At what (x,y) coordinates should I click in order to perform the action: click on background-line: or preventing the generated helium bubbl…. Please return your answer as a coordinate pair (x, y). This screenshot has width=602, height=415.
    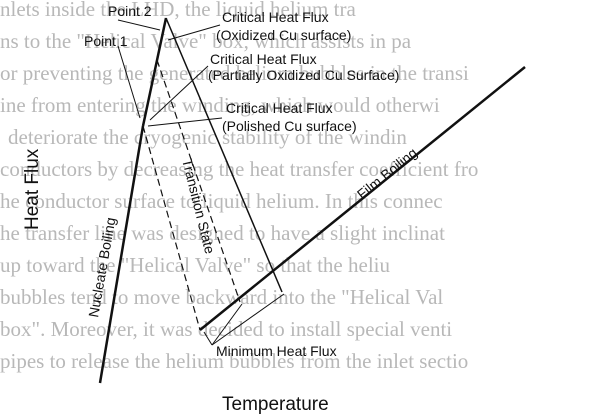
    Looking at the image, I should click on (234, 73).